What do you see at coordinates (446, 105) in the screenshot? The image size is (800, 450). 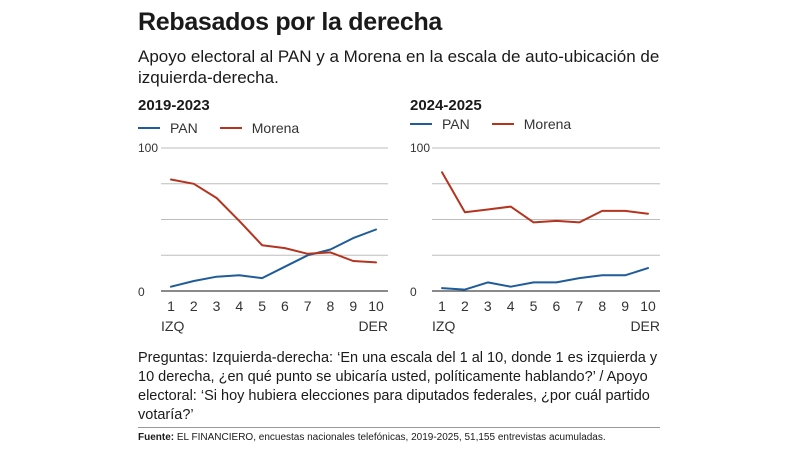 I see `chart-title: 2024-2025` at bounding box center [446, 105].